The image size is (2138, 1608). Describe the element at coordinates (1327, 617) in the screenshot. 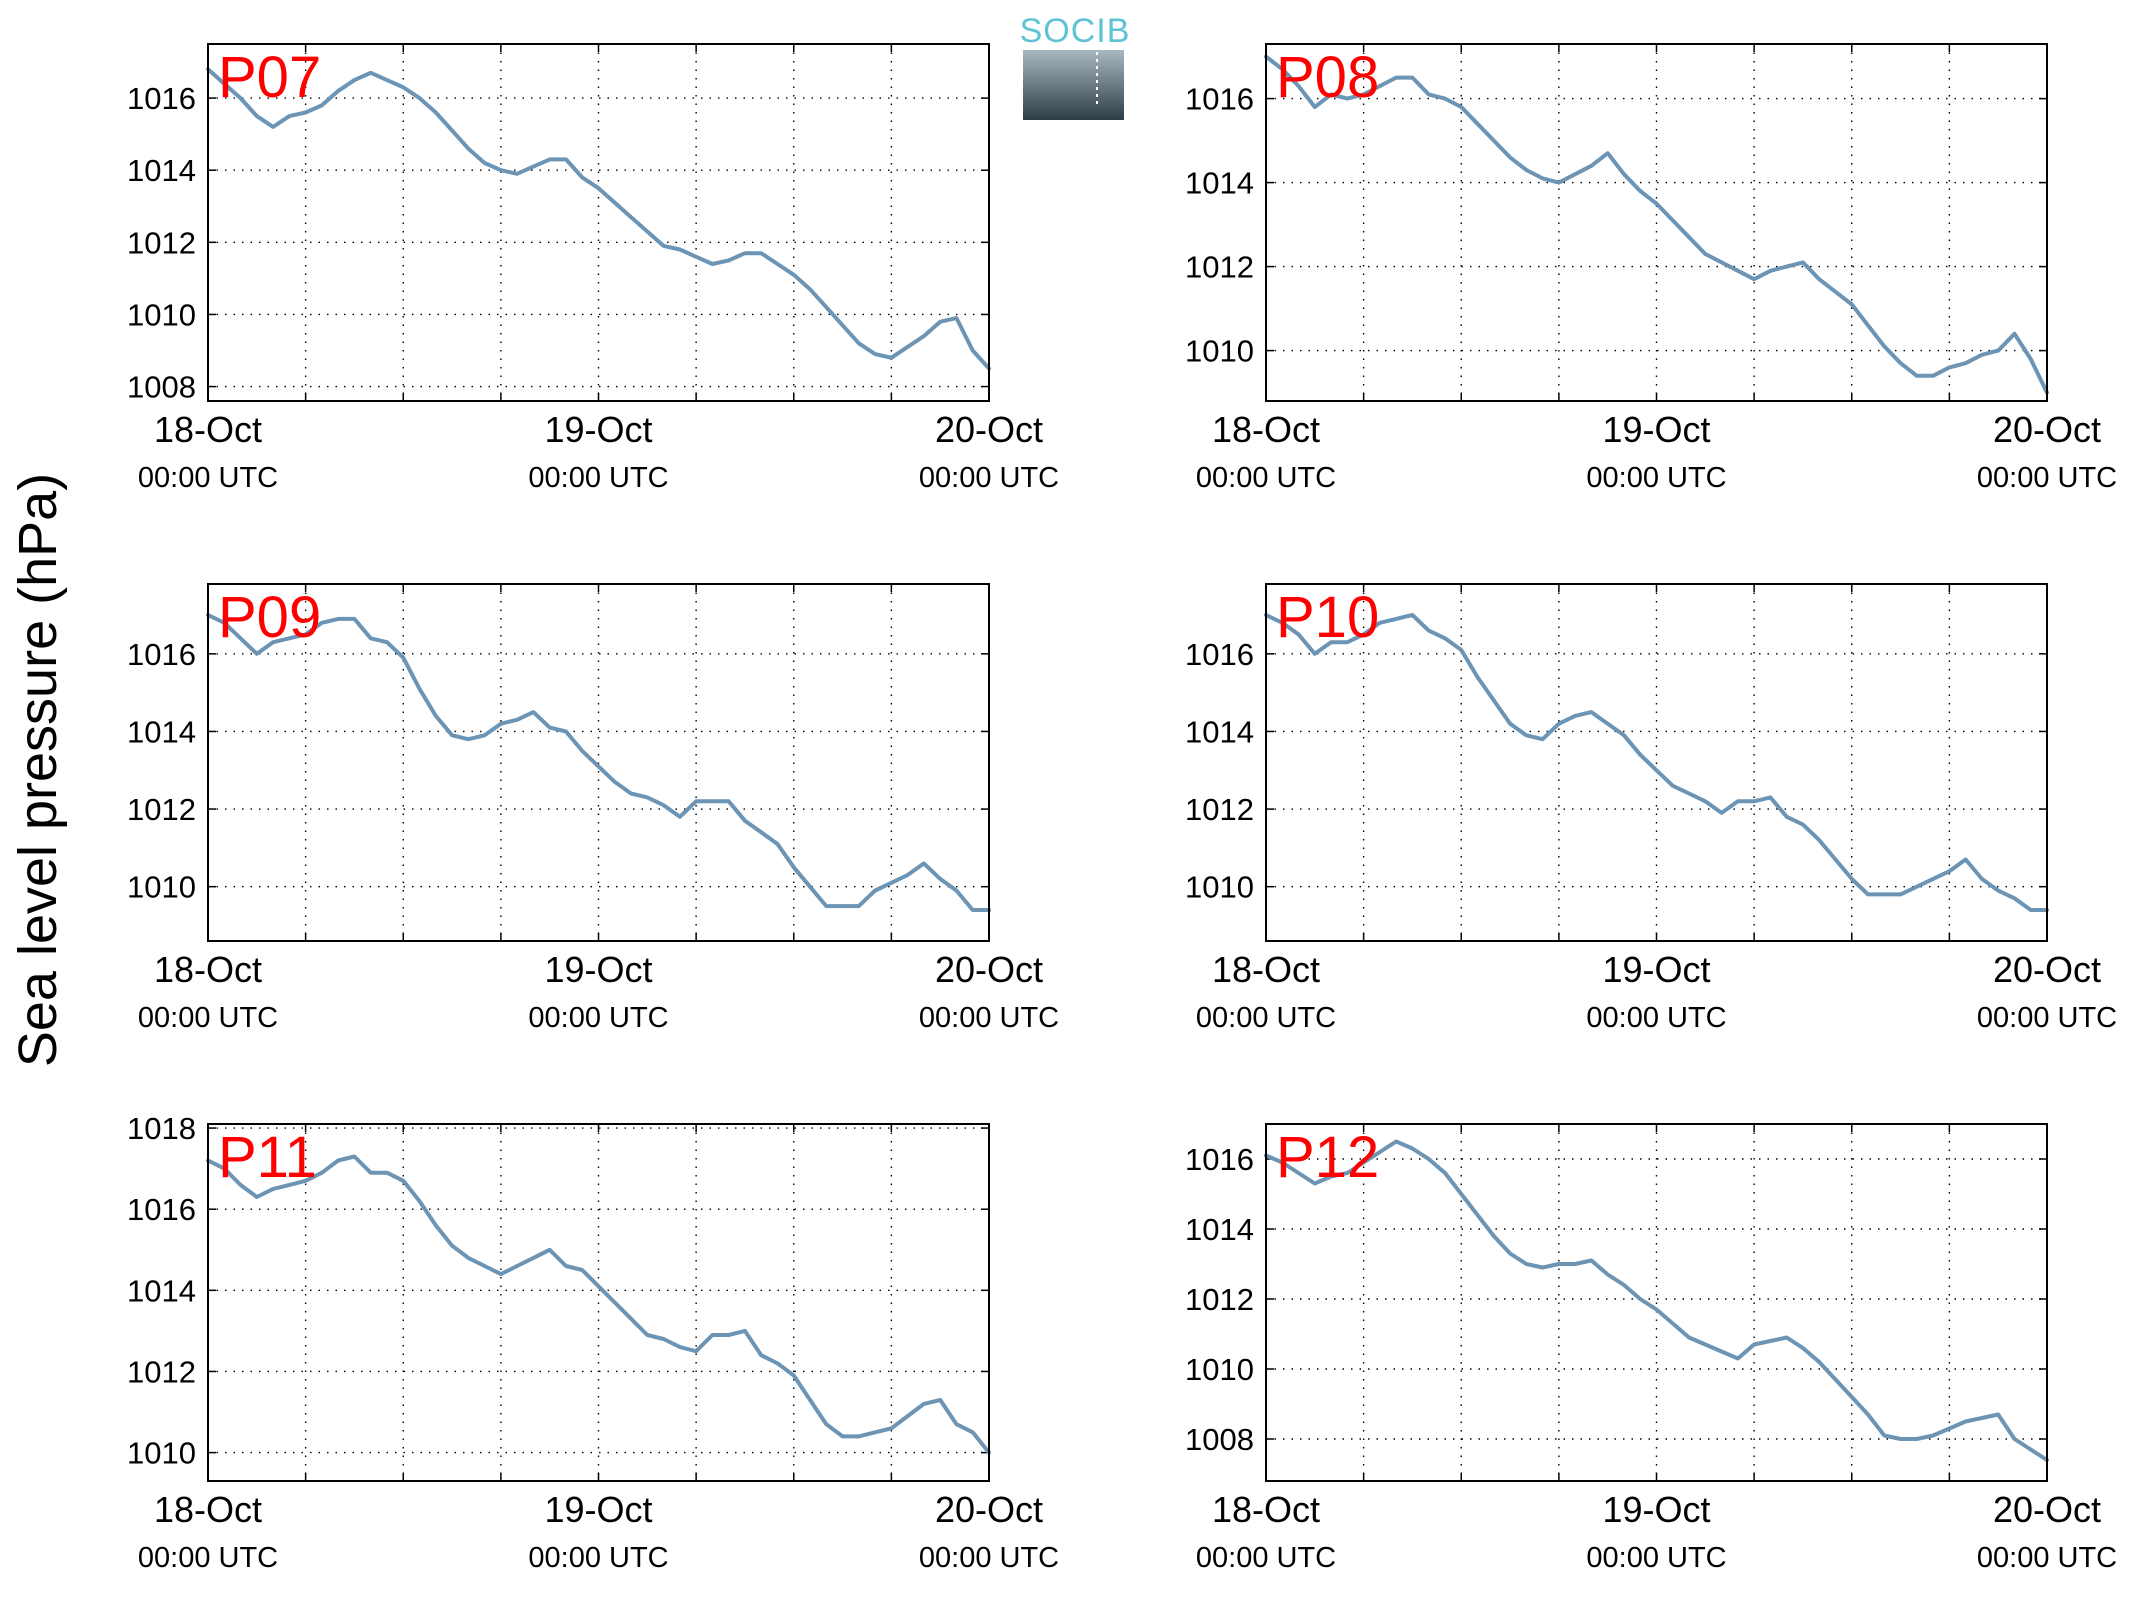

I see `panel-label: P10` at that location.